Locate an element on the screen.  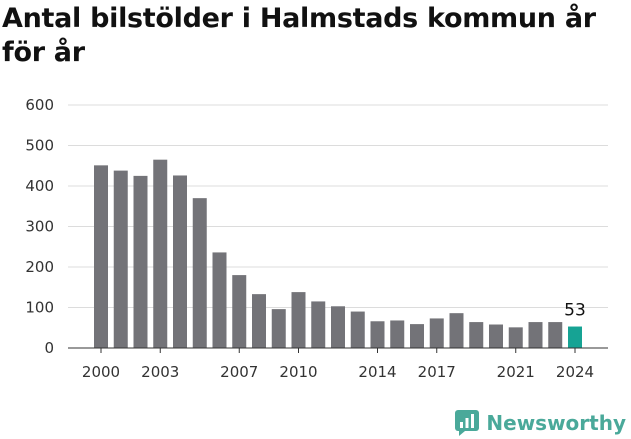
bar-2000 is located at coordinates (101, 256).